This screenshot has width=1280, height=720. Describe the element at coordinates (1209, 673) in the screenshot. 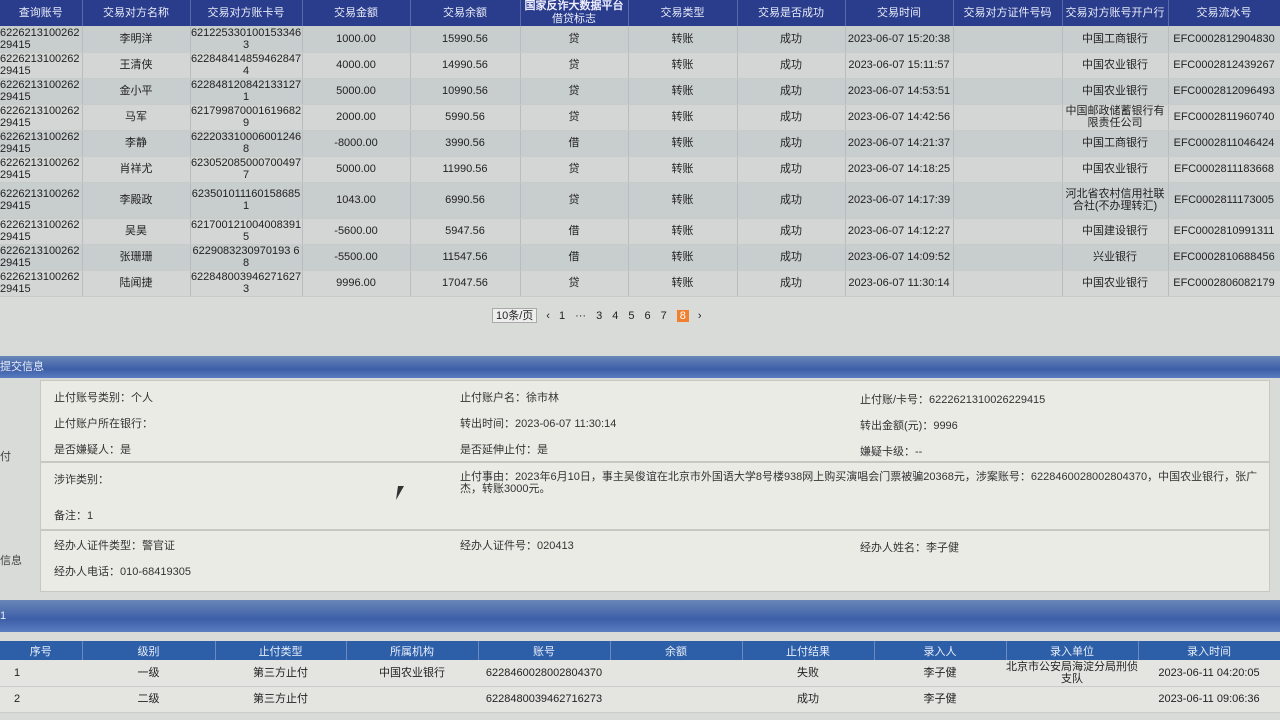

I see `table-cell: 2023-06-11 04:20:05` at that location.